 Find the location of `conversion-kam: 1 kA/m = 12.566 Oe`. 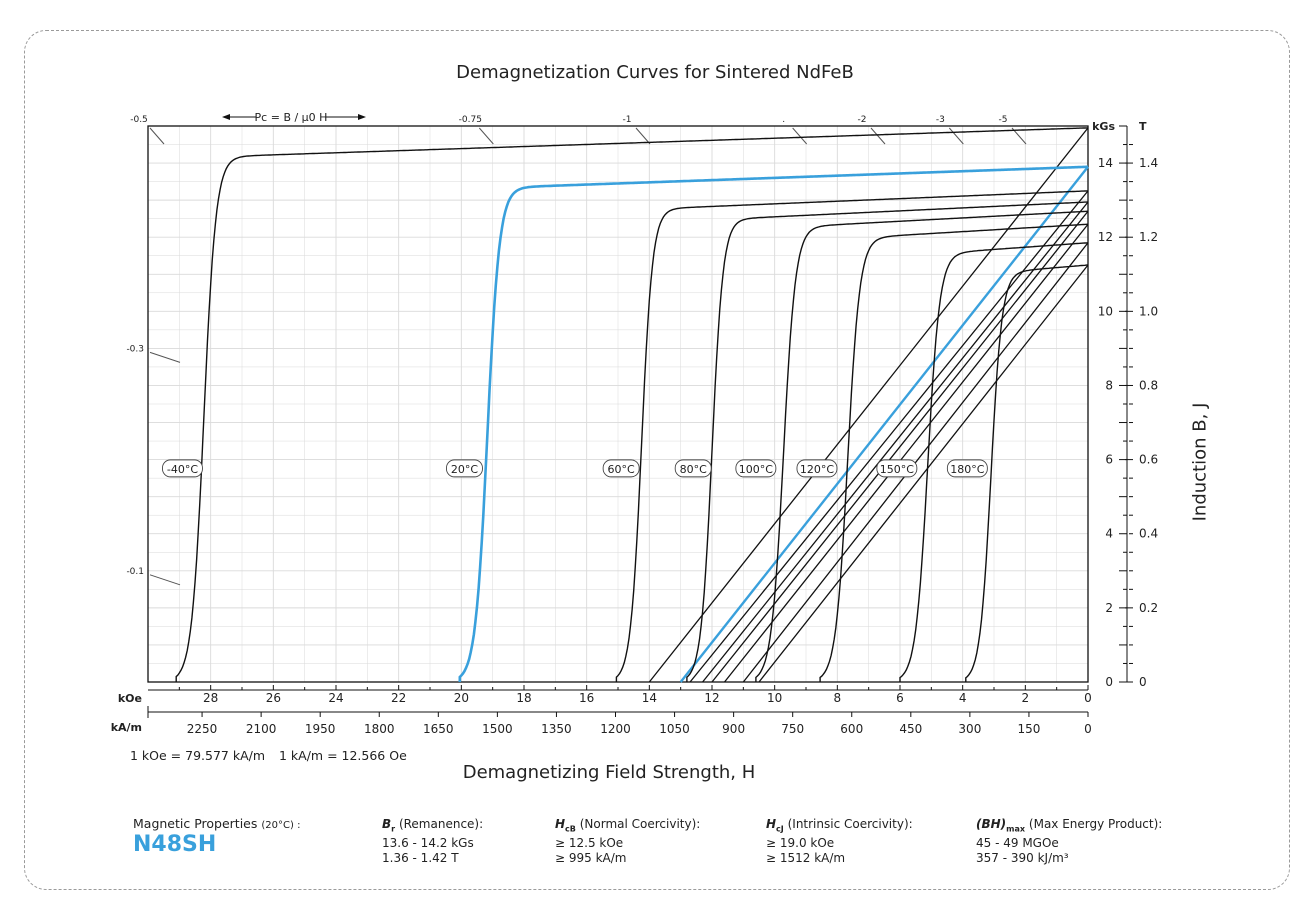

conversion-kam: 1 kA/m = 12.566 Oe is located at coordinates (343, 755).